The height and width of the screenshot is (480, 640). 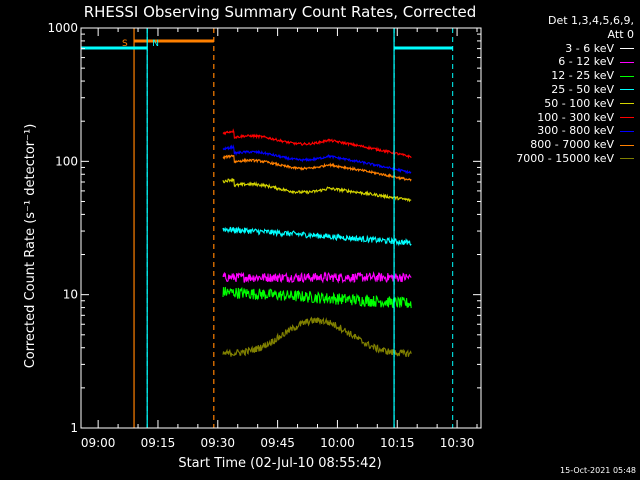 What do you see at coordinates (158, 443) in the screenshot?
I see `x-tick-label: 09:15` at bounding box center [158, 443].